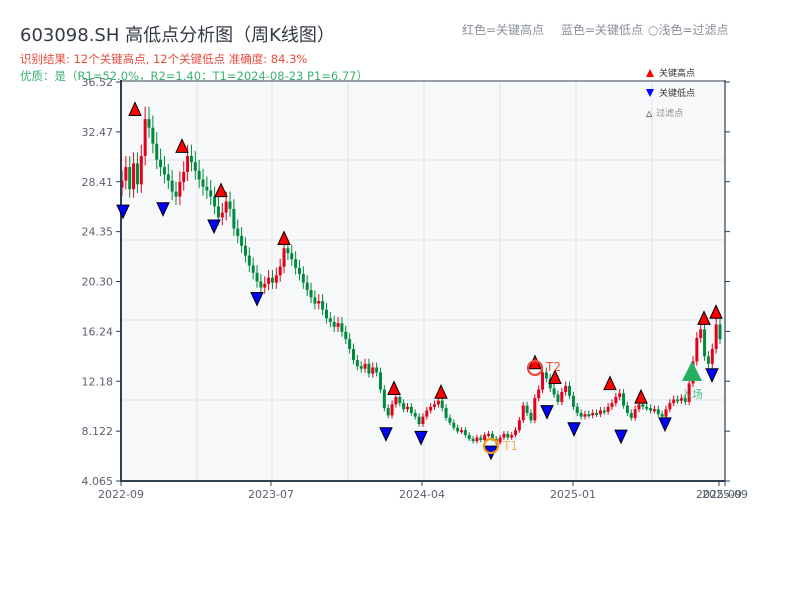  Describe the element at coordinates (98, 381) in the screenshot. I see `y-tick-label: 12.18` at that location.